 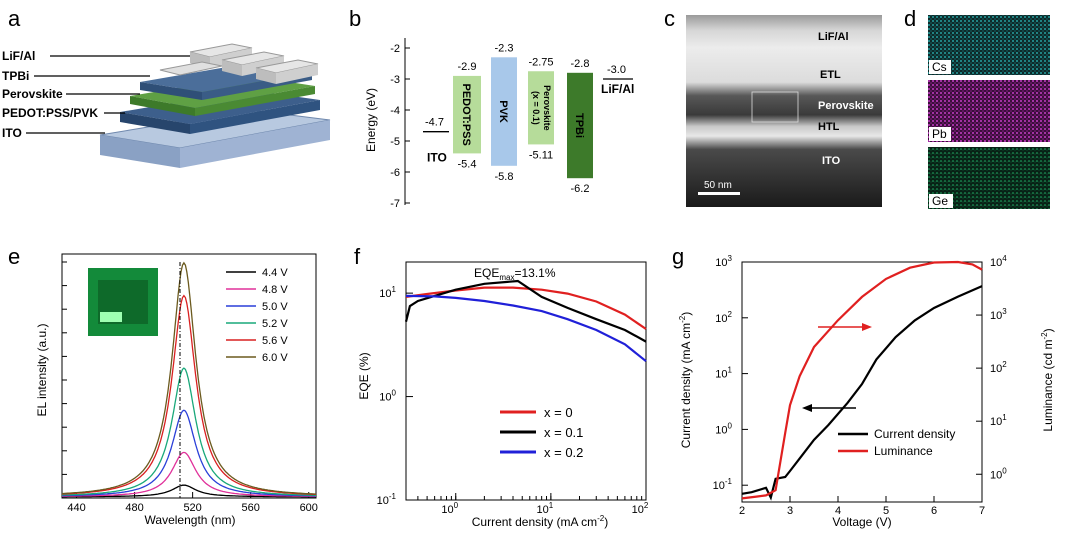 I want to click on g-xtick-label: 6, so click(x=934, y=511).